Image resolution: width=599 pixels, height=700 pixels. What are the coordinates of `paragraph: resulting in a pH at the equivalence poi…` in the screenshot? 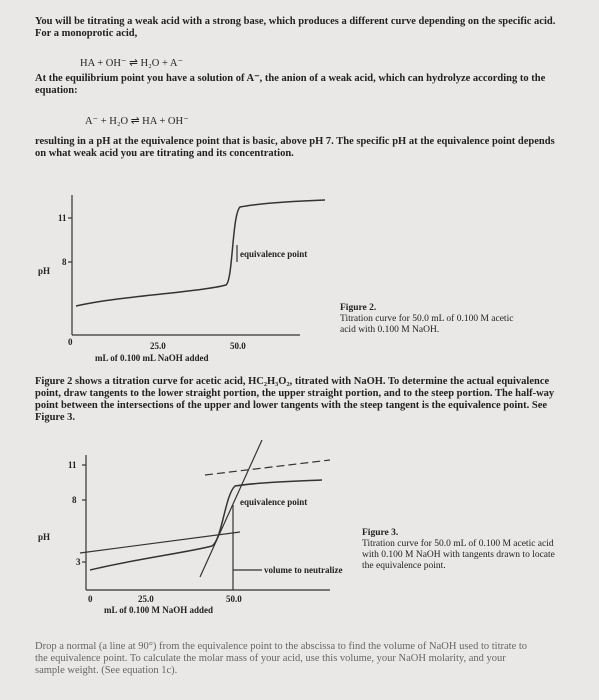 It's located at (295, 147).